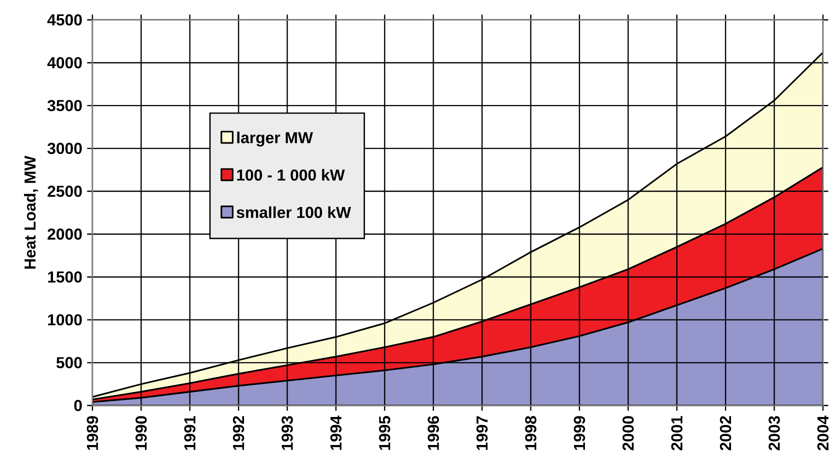  Describe the element at coordinates (64, 20) in the screenshot. I see `y-tick-label: 4500` at that location.